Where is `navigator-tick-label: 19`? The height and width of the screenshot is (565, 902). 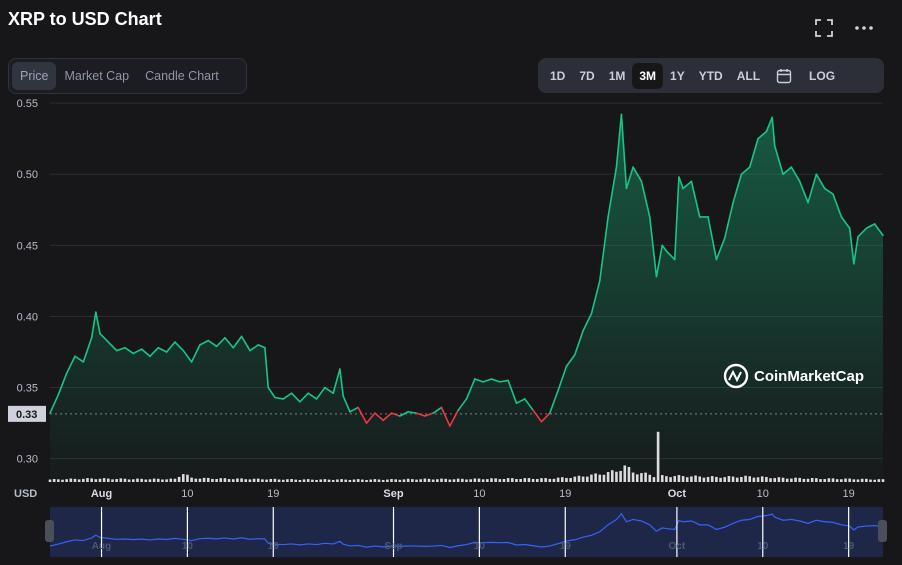
navigator-tick-label: 19 is located at coordinates (274, 546).